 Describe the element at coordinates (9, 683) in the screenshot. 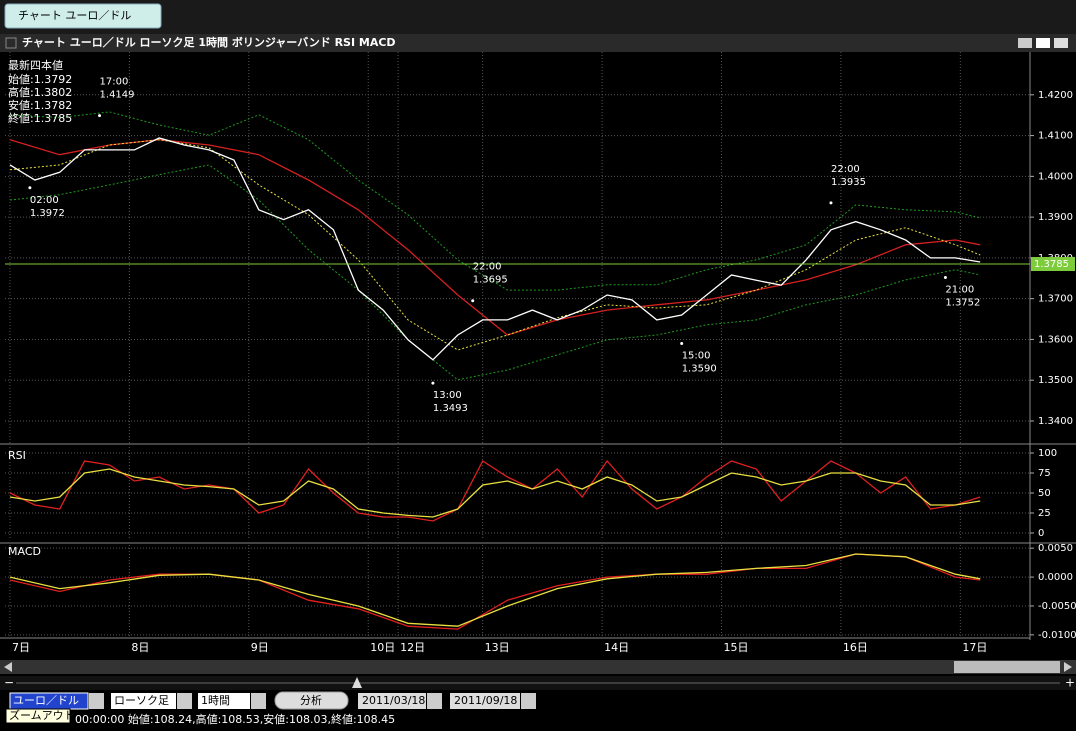

I see `zoom-out: −` at that location.